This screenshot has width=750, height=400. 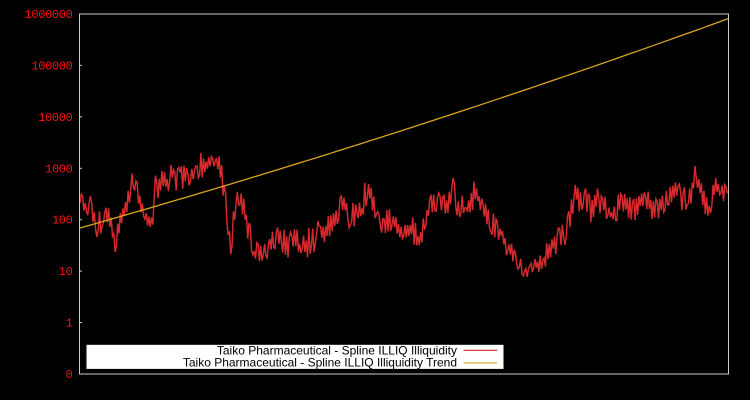 What do you see at coordinates (62, 221) in the screenshot?
I see `svg-text: 100` at bounding box center [62, 221].